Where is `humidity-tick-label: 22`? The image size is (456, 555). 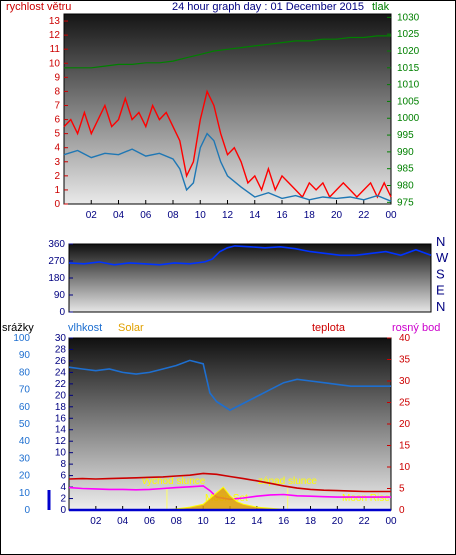 humidity-tick-label: 22 is located at coordinates (61, 384).